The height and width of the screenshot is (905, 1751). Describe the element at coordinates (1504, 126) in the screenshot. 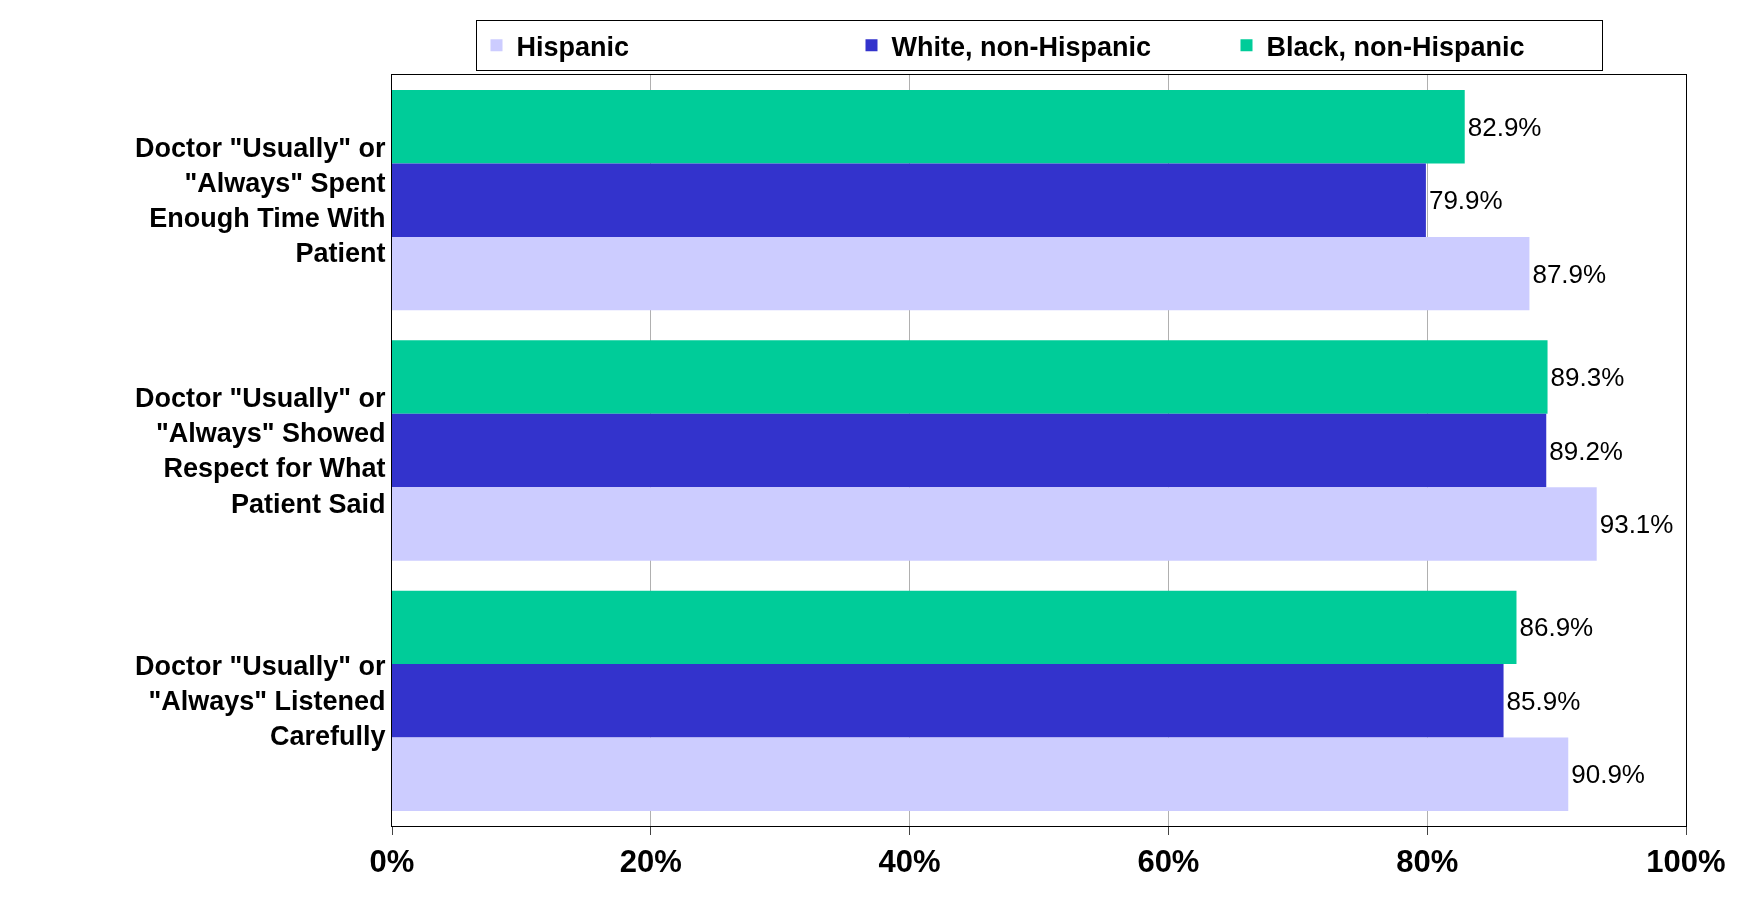

I see `data-label: 82.9%` at that location.